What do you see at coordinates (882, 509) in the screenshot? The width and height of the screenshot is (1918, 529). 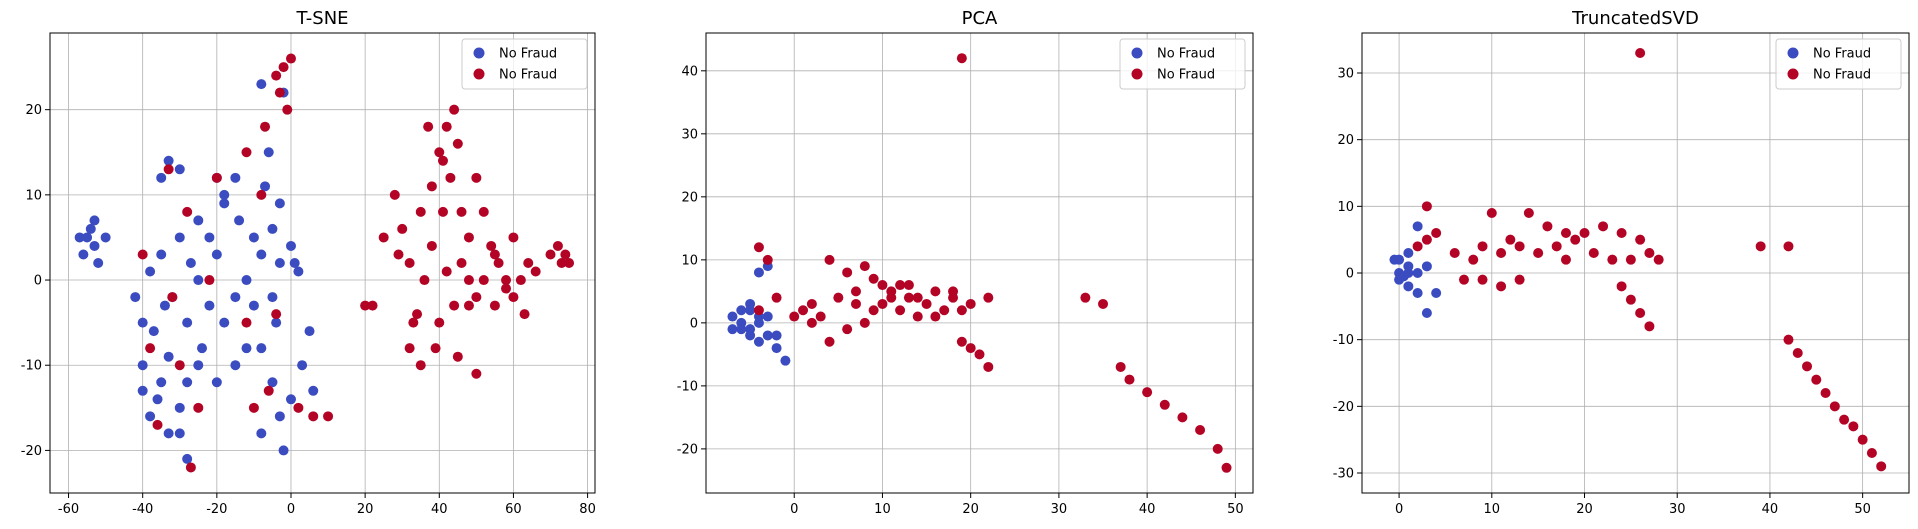 I see `pca-x-tick-label-1: 10` at bounding box center [882, 509].